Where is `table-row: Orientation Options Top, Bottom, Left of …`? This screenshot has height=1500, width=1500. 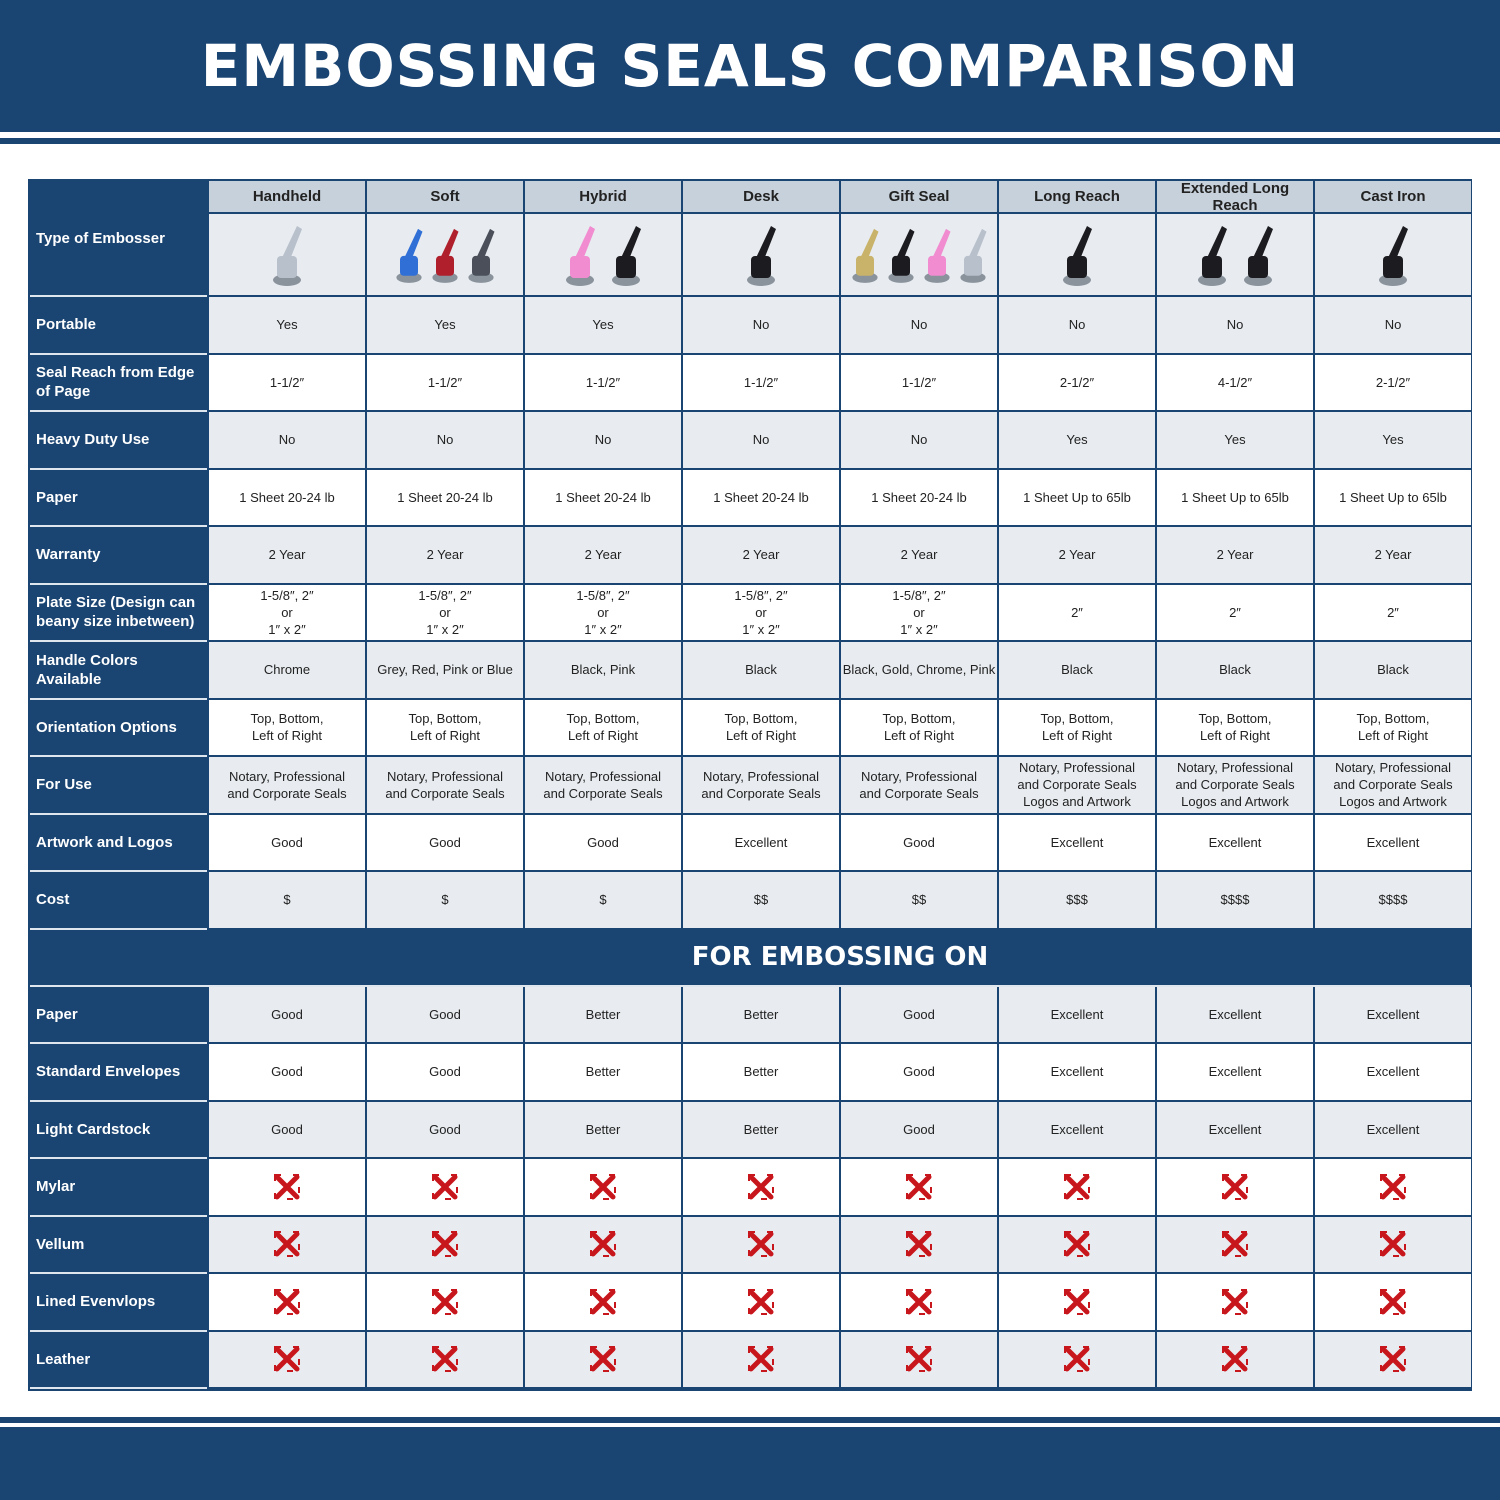 table-row: Orientation Options Top, Bottom, Left of … is located at coordinates (750, 728).